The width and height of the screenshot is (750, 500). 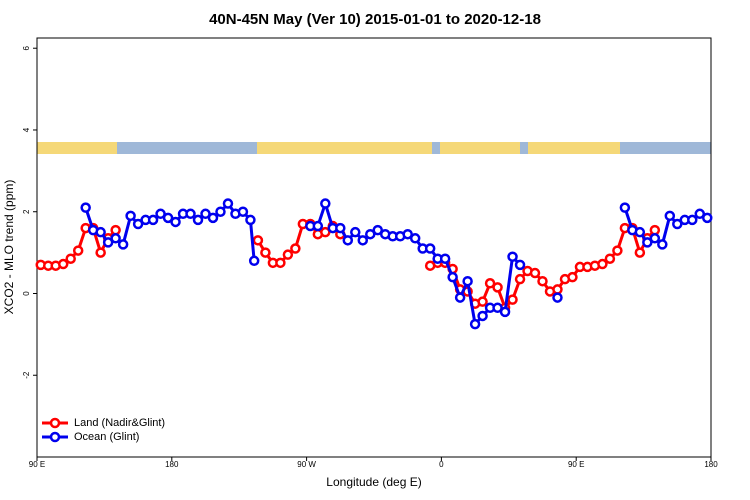 I want to click on y-tick-label: 4, so click(x=26, y=129).